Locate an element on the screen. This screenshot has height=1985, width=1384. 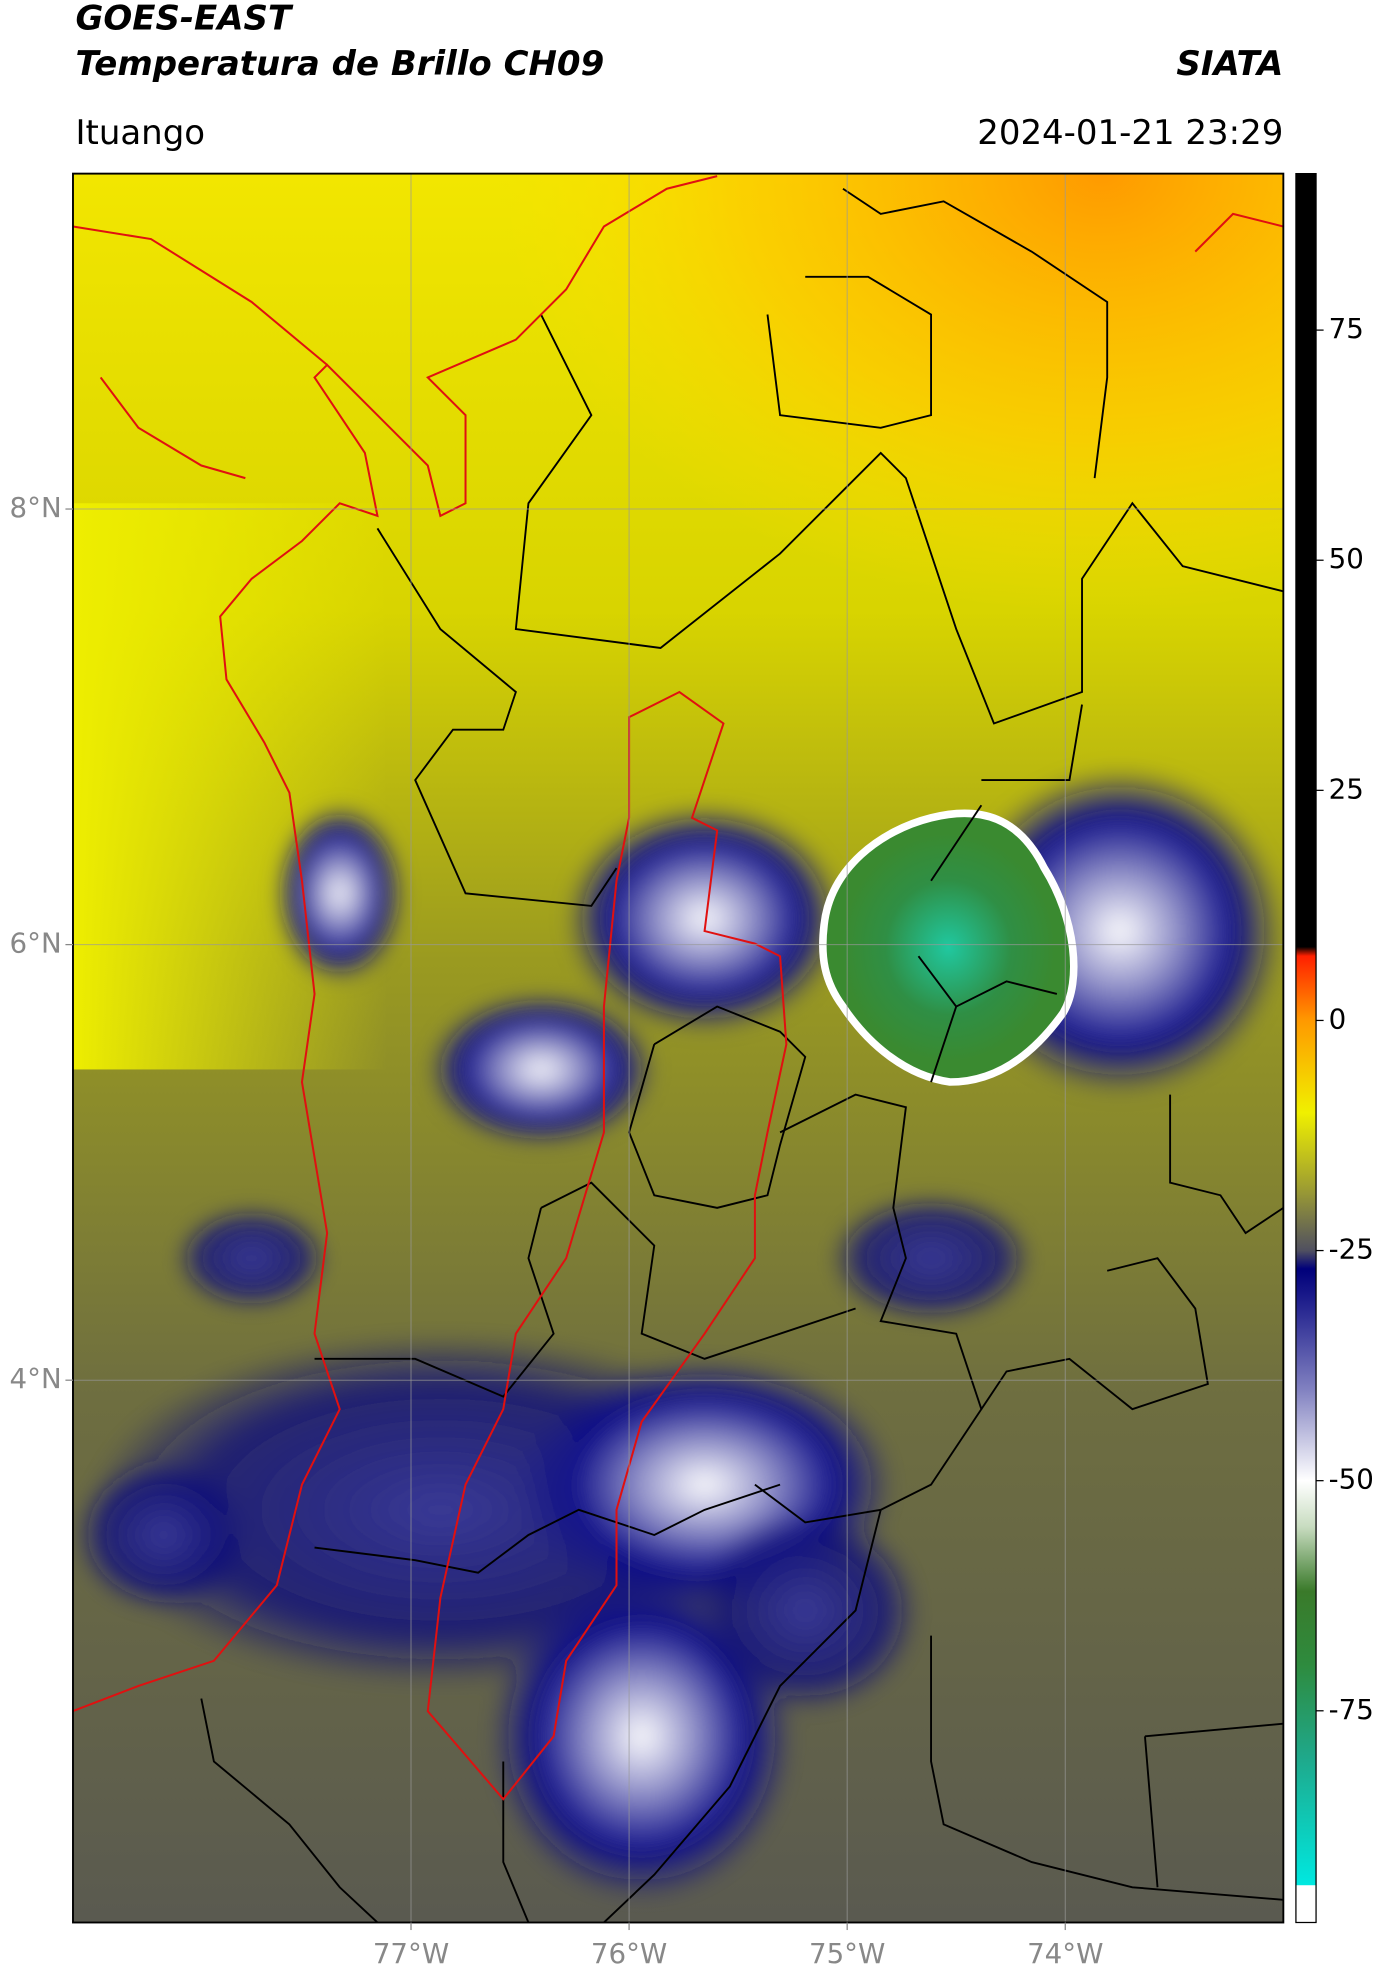
subtitle: Temperatura de Brillo CH09 is located at coordinates (339, 64).